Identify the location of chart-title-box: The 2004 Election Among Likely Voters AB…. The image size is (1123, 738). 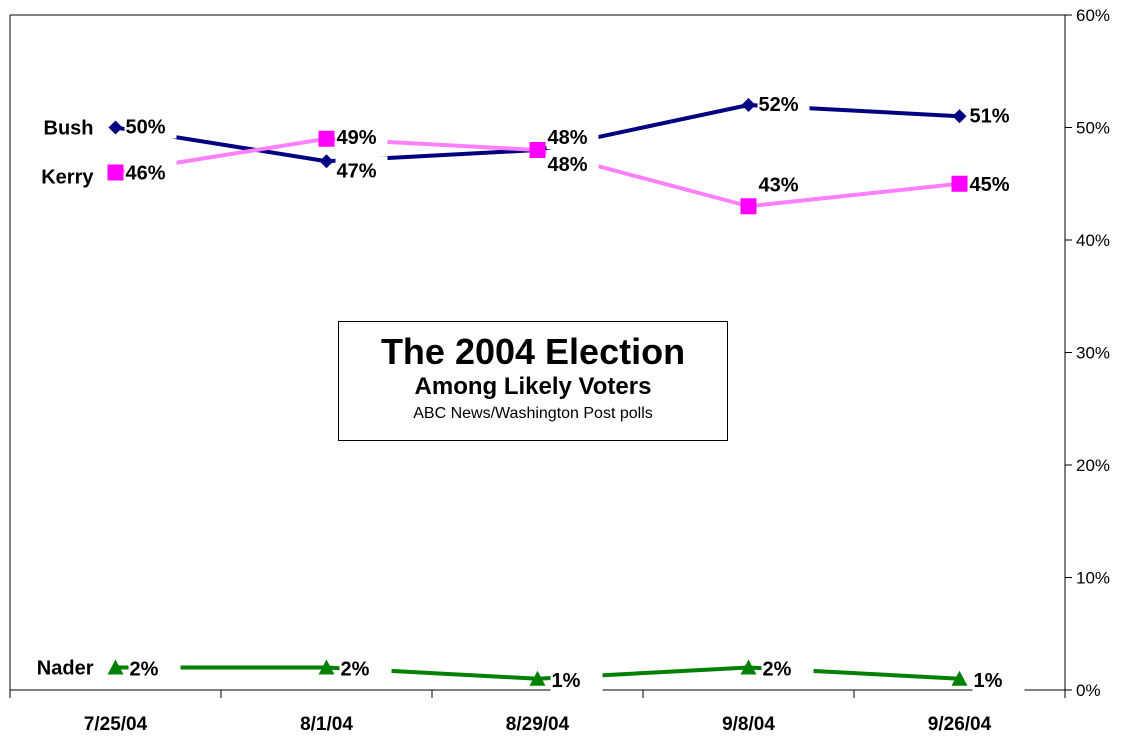
(533, 381).